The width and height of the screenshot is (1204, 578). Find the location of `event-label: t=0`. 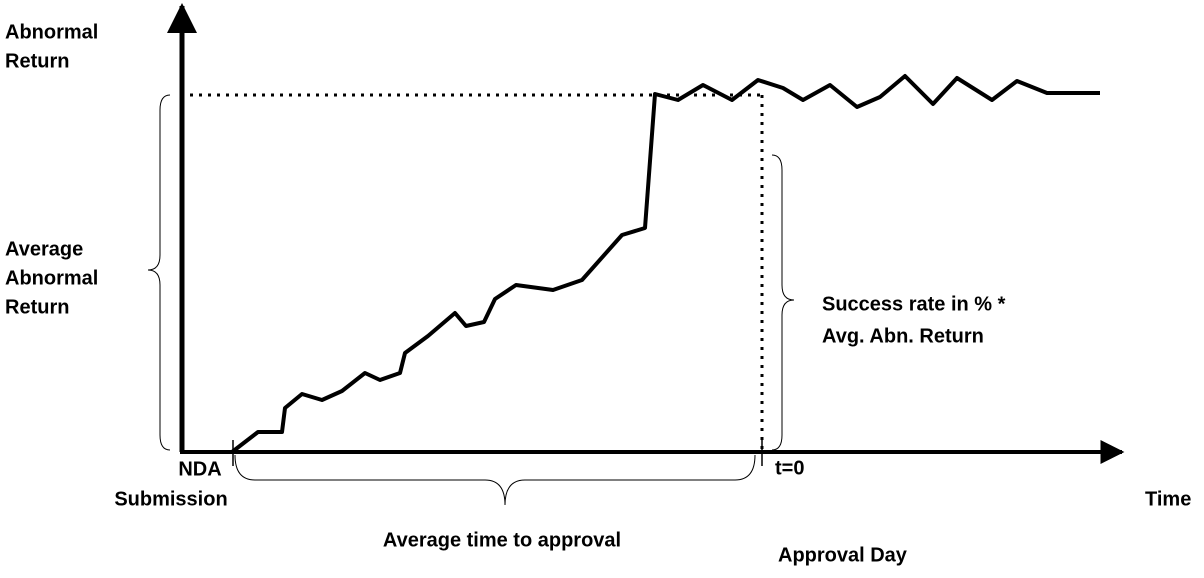

event-label: t=0 is located at coordinates (789, 468).